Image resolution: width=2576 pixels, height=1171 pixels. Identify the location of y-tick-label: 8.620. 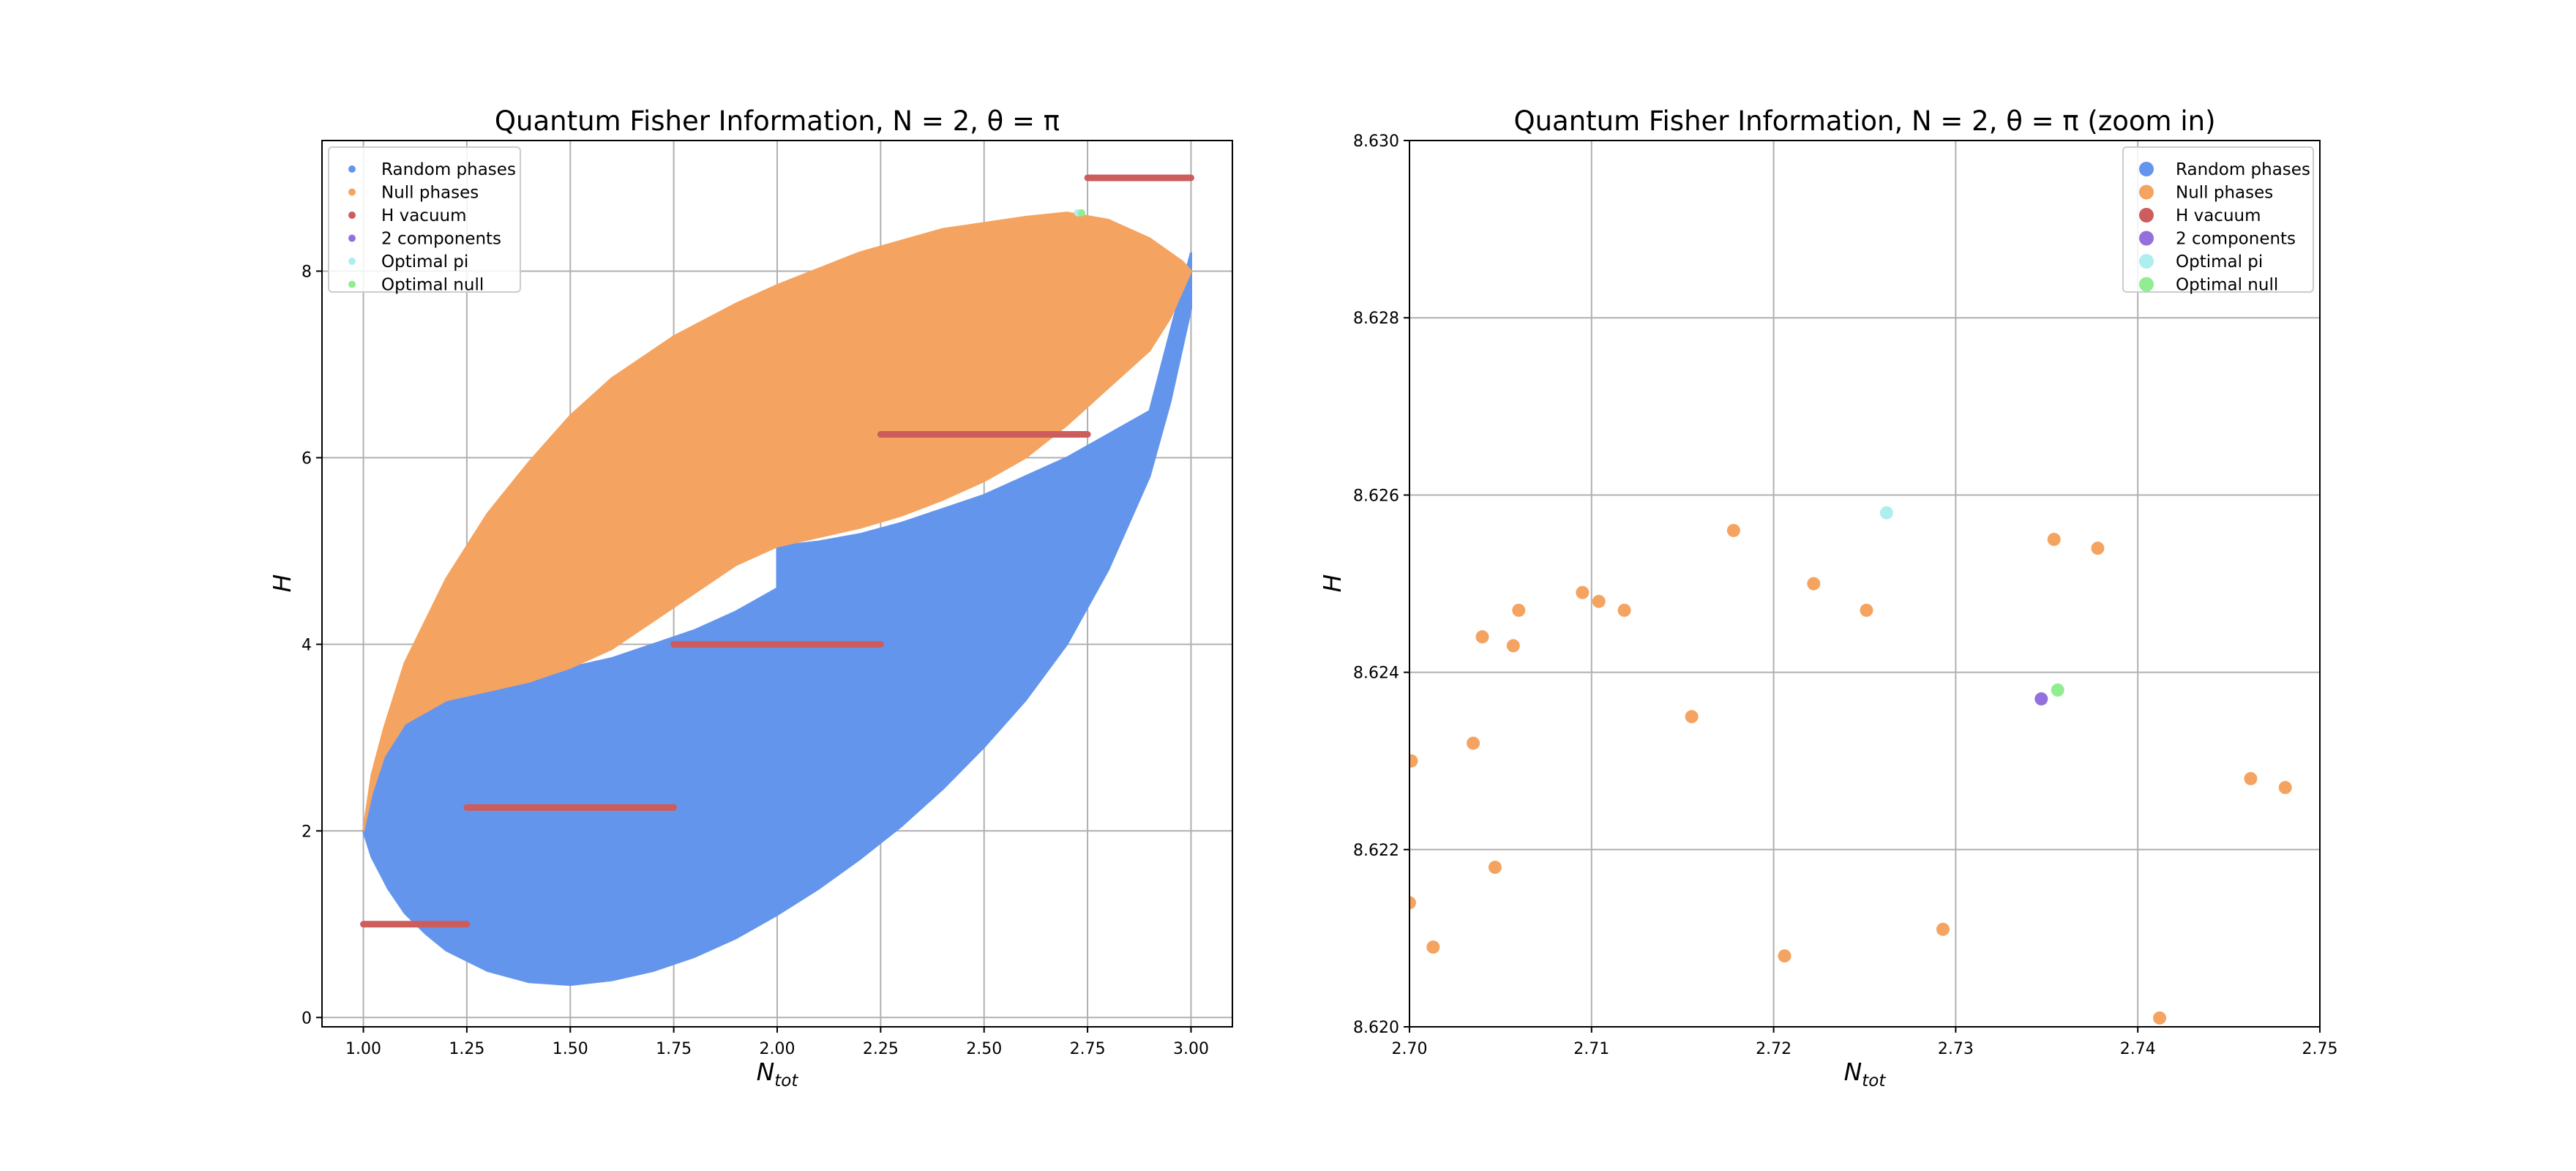
(1376, 1028).